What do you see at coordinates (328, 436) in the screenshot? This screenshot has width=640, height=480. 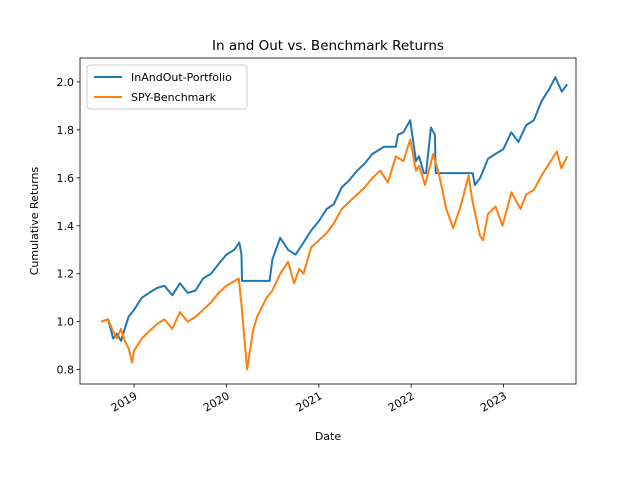 I see `x-axis-label: Date` at bounding box center [328, 436].